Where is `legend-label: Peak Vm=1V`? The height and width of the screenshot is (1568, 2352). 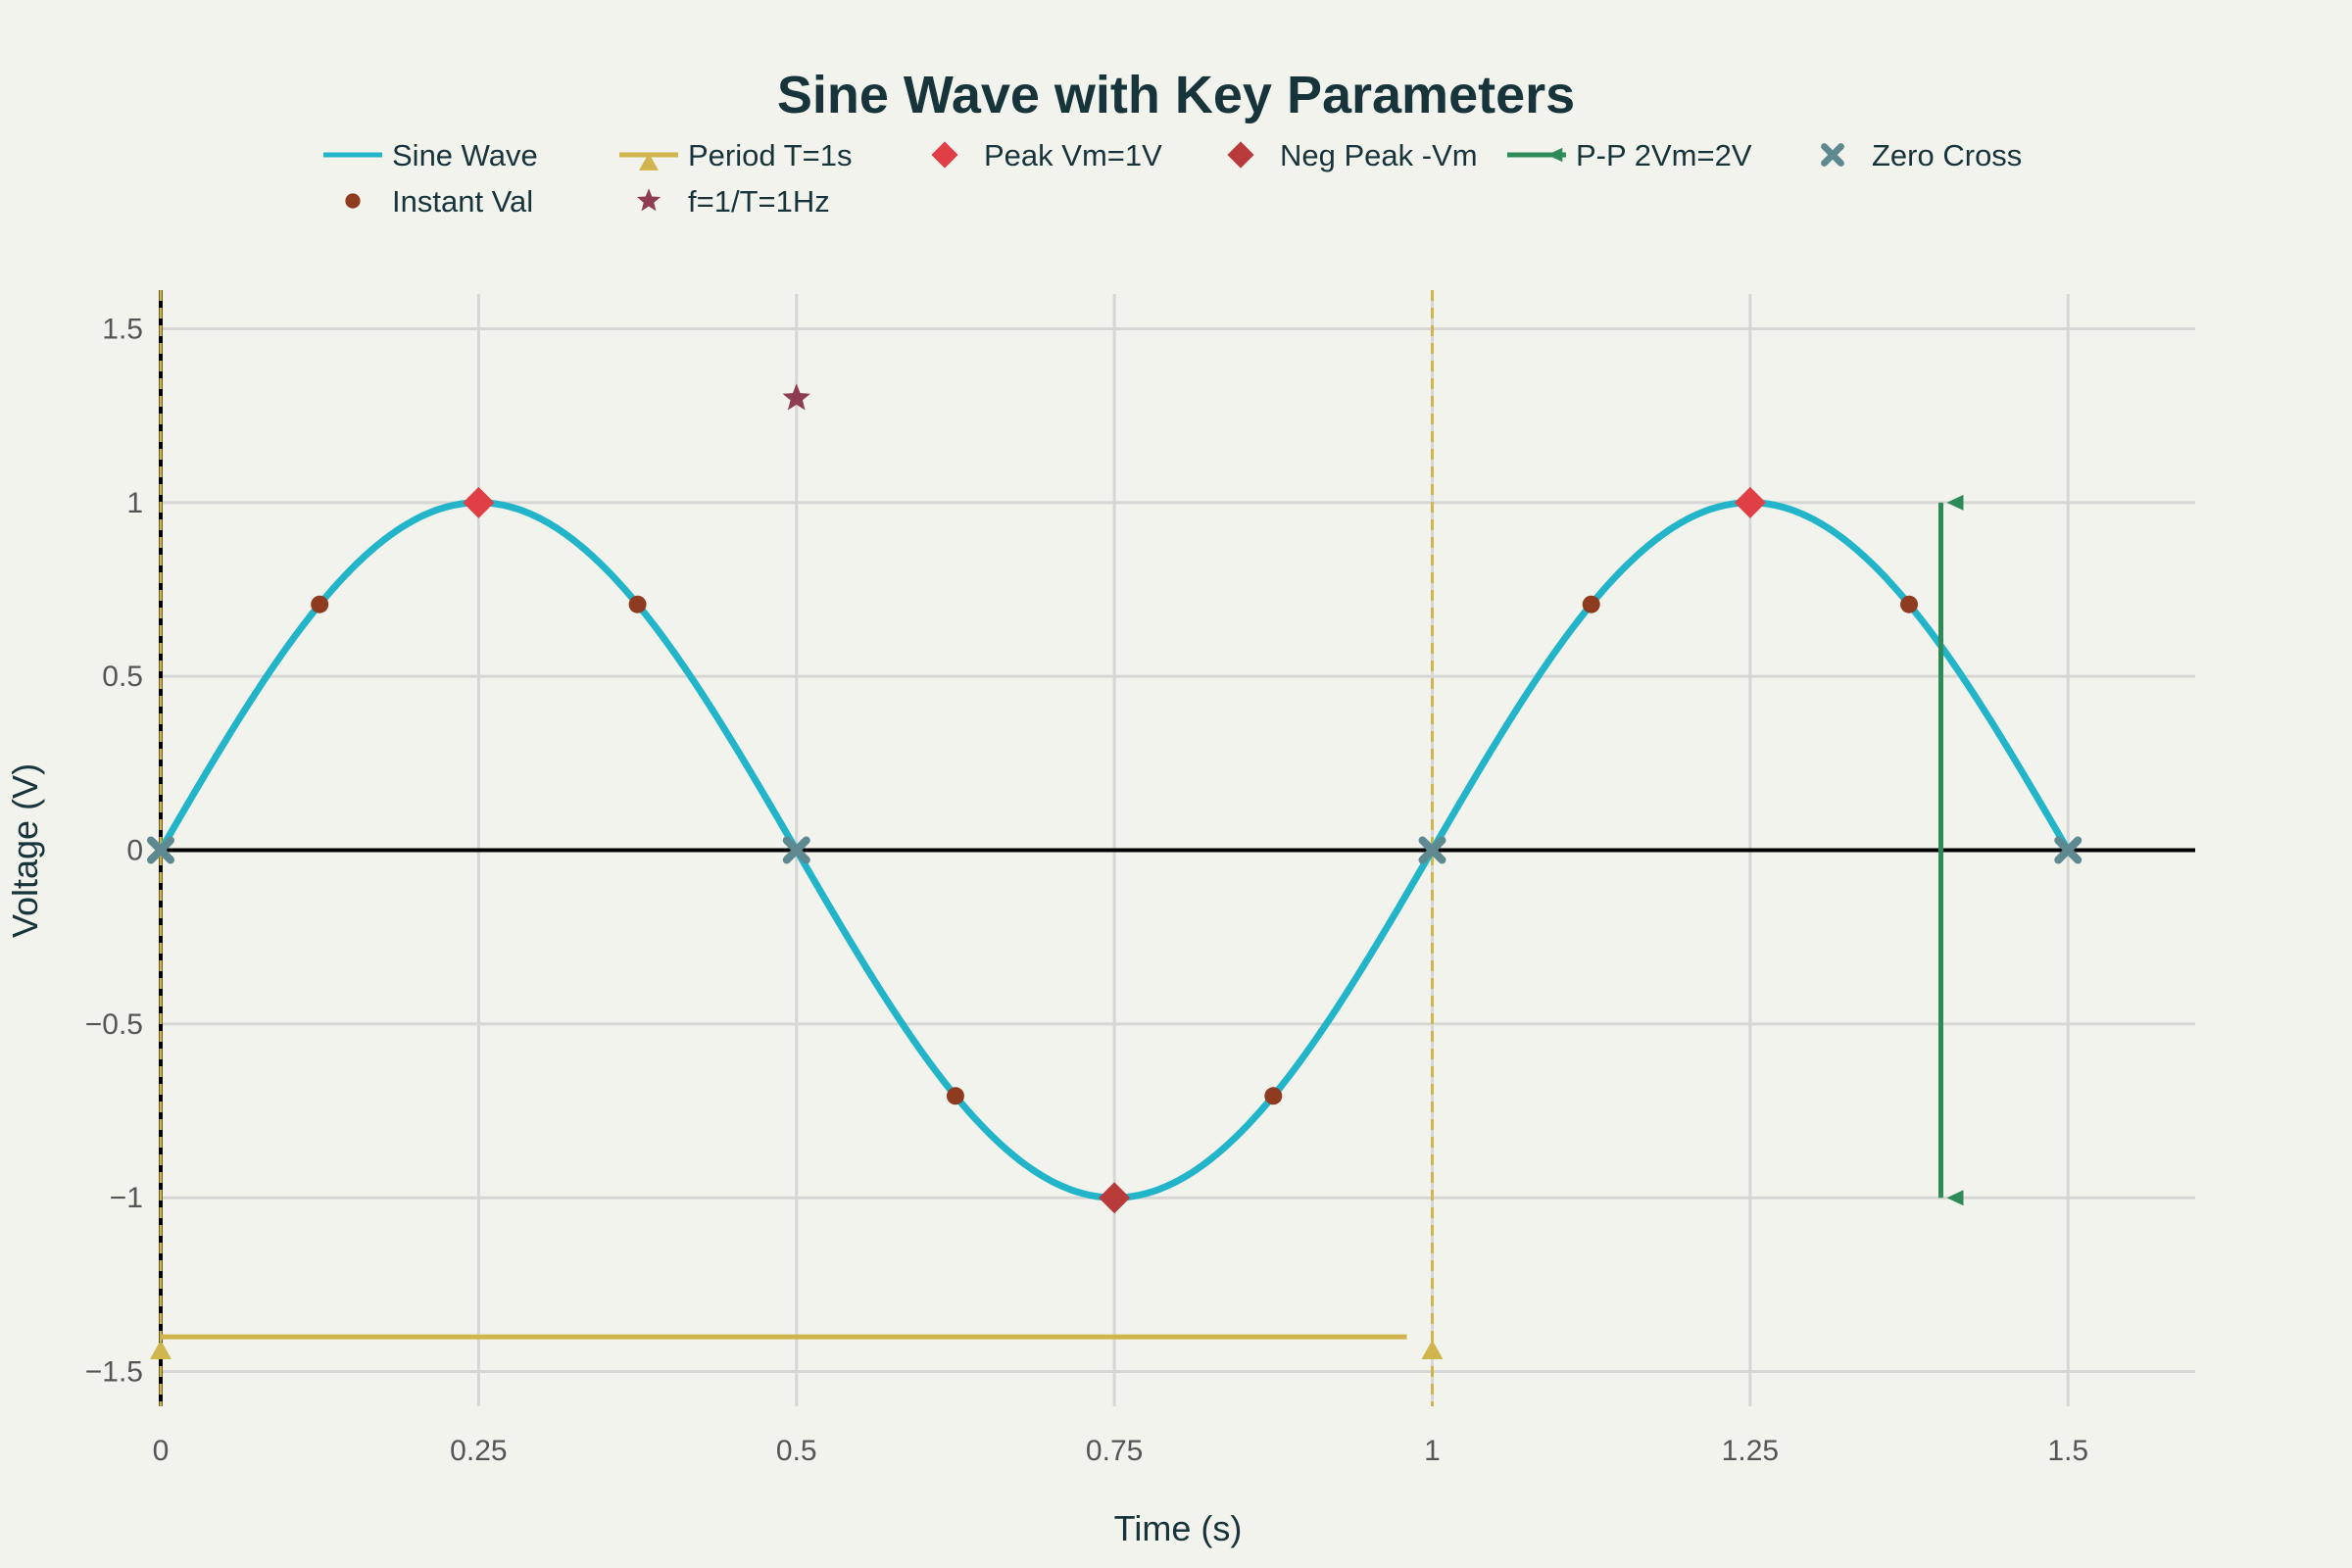
legend-label: Peak Vm=1V is located at coordinates (1073, 155).